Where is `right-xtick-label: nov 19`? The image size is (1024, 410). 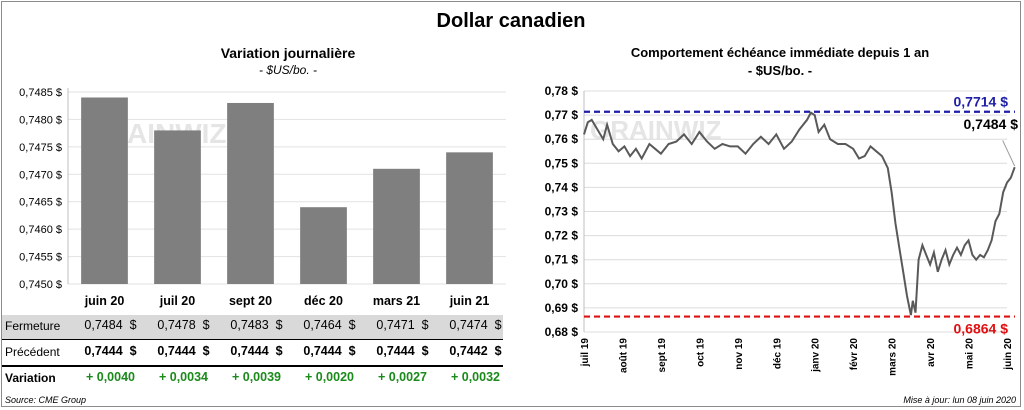 right-xtick-label: nov 19 is located at coordinates (739, 354).